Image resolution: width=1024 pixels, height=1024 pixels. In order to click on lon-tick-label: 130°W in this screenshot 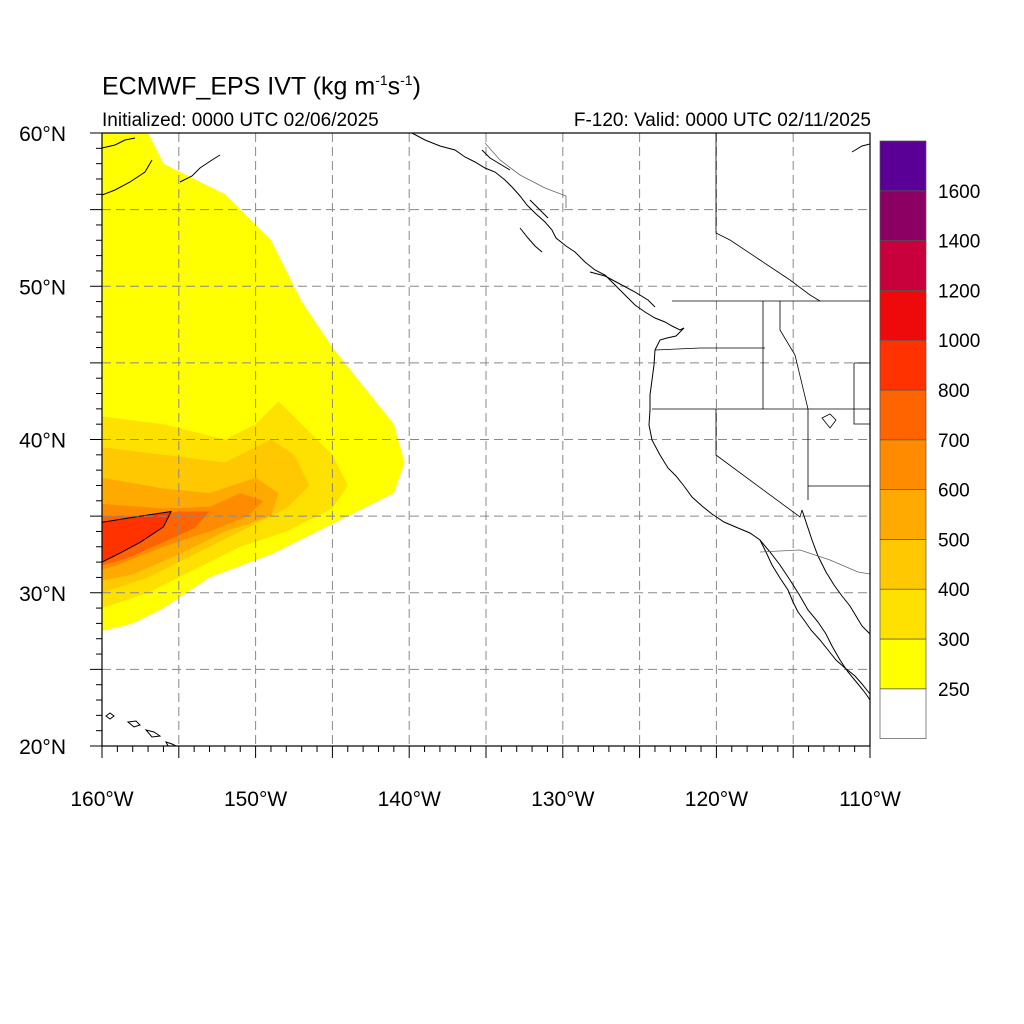, I will do `click(562, 799)`.